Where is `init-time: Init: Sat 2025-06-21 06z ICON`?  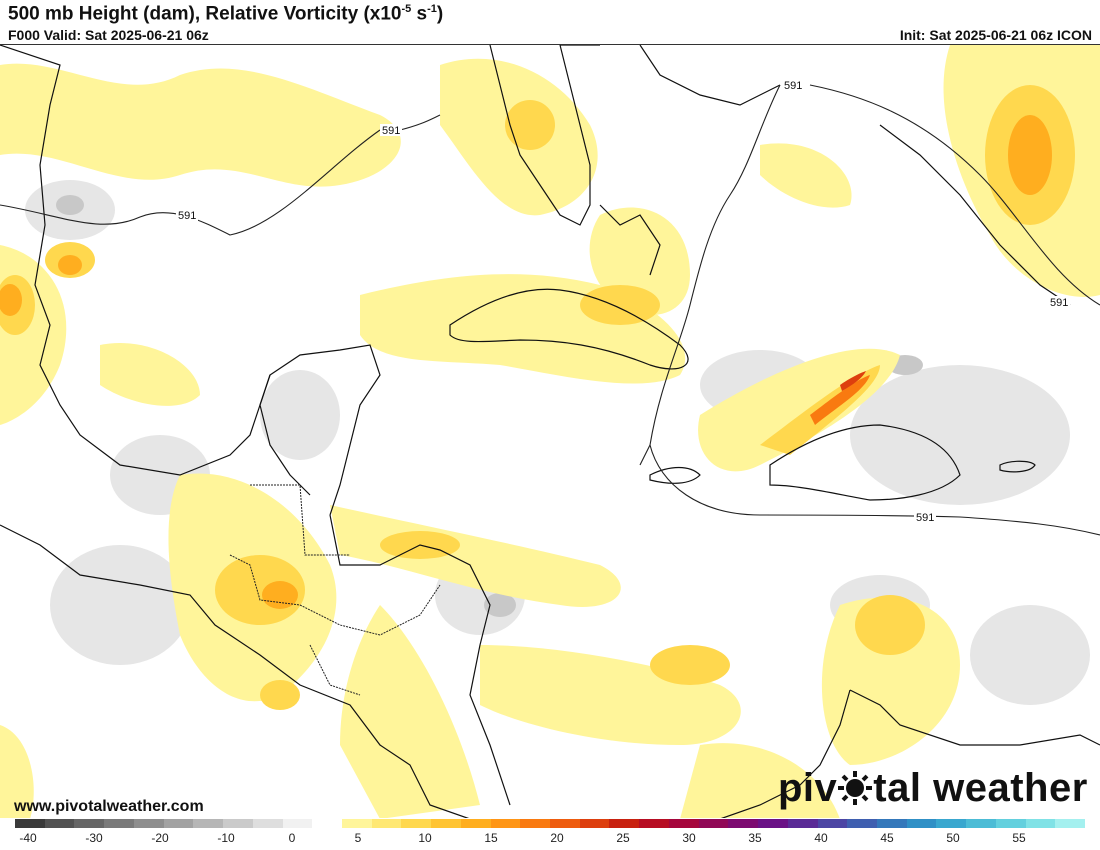
init-time: Init: Sat 2025-06-21 06z ICON is located at coordinates (995, 35).